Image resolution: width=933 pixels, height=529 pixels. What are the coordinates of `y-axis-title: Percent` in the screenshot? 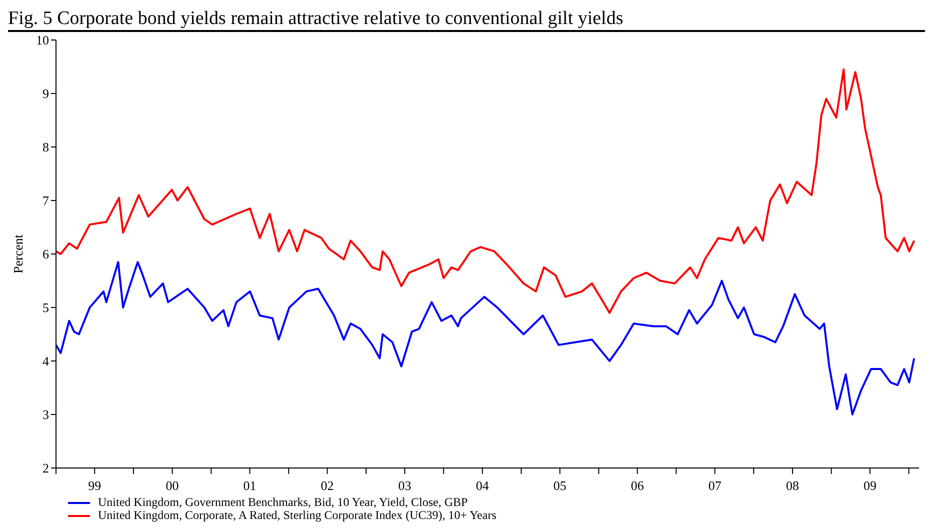 It's located at (18, 254).